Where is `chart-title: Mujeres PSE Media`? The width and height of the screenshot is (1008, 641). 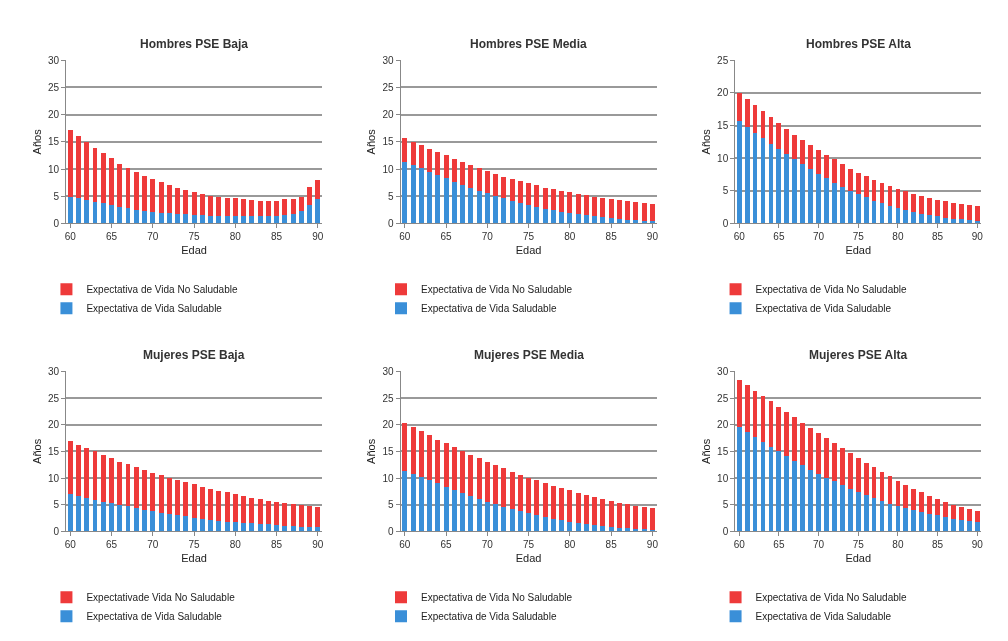 chart-title: Mujeres PSE Media is located at coordinates (529, 355).